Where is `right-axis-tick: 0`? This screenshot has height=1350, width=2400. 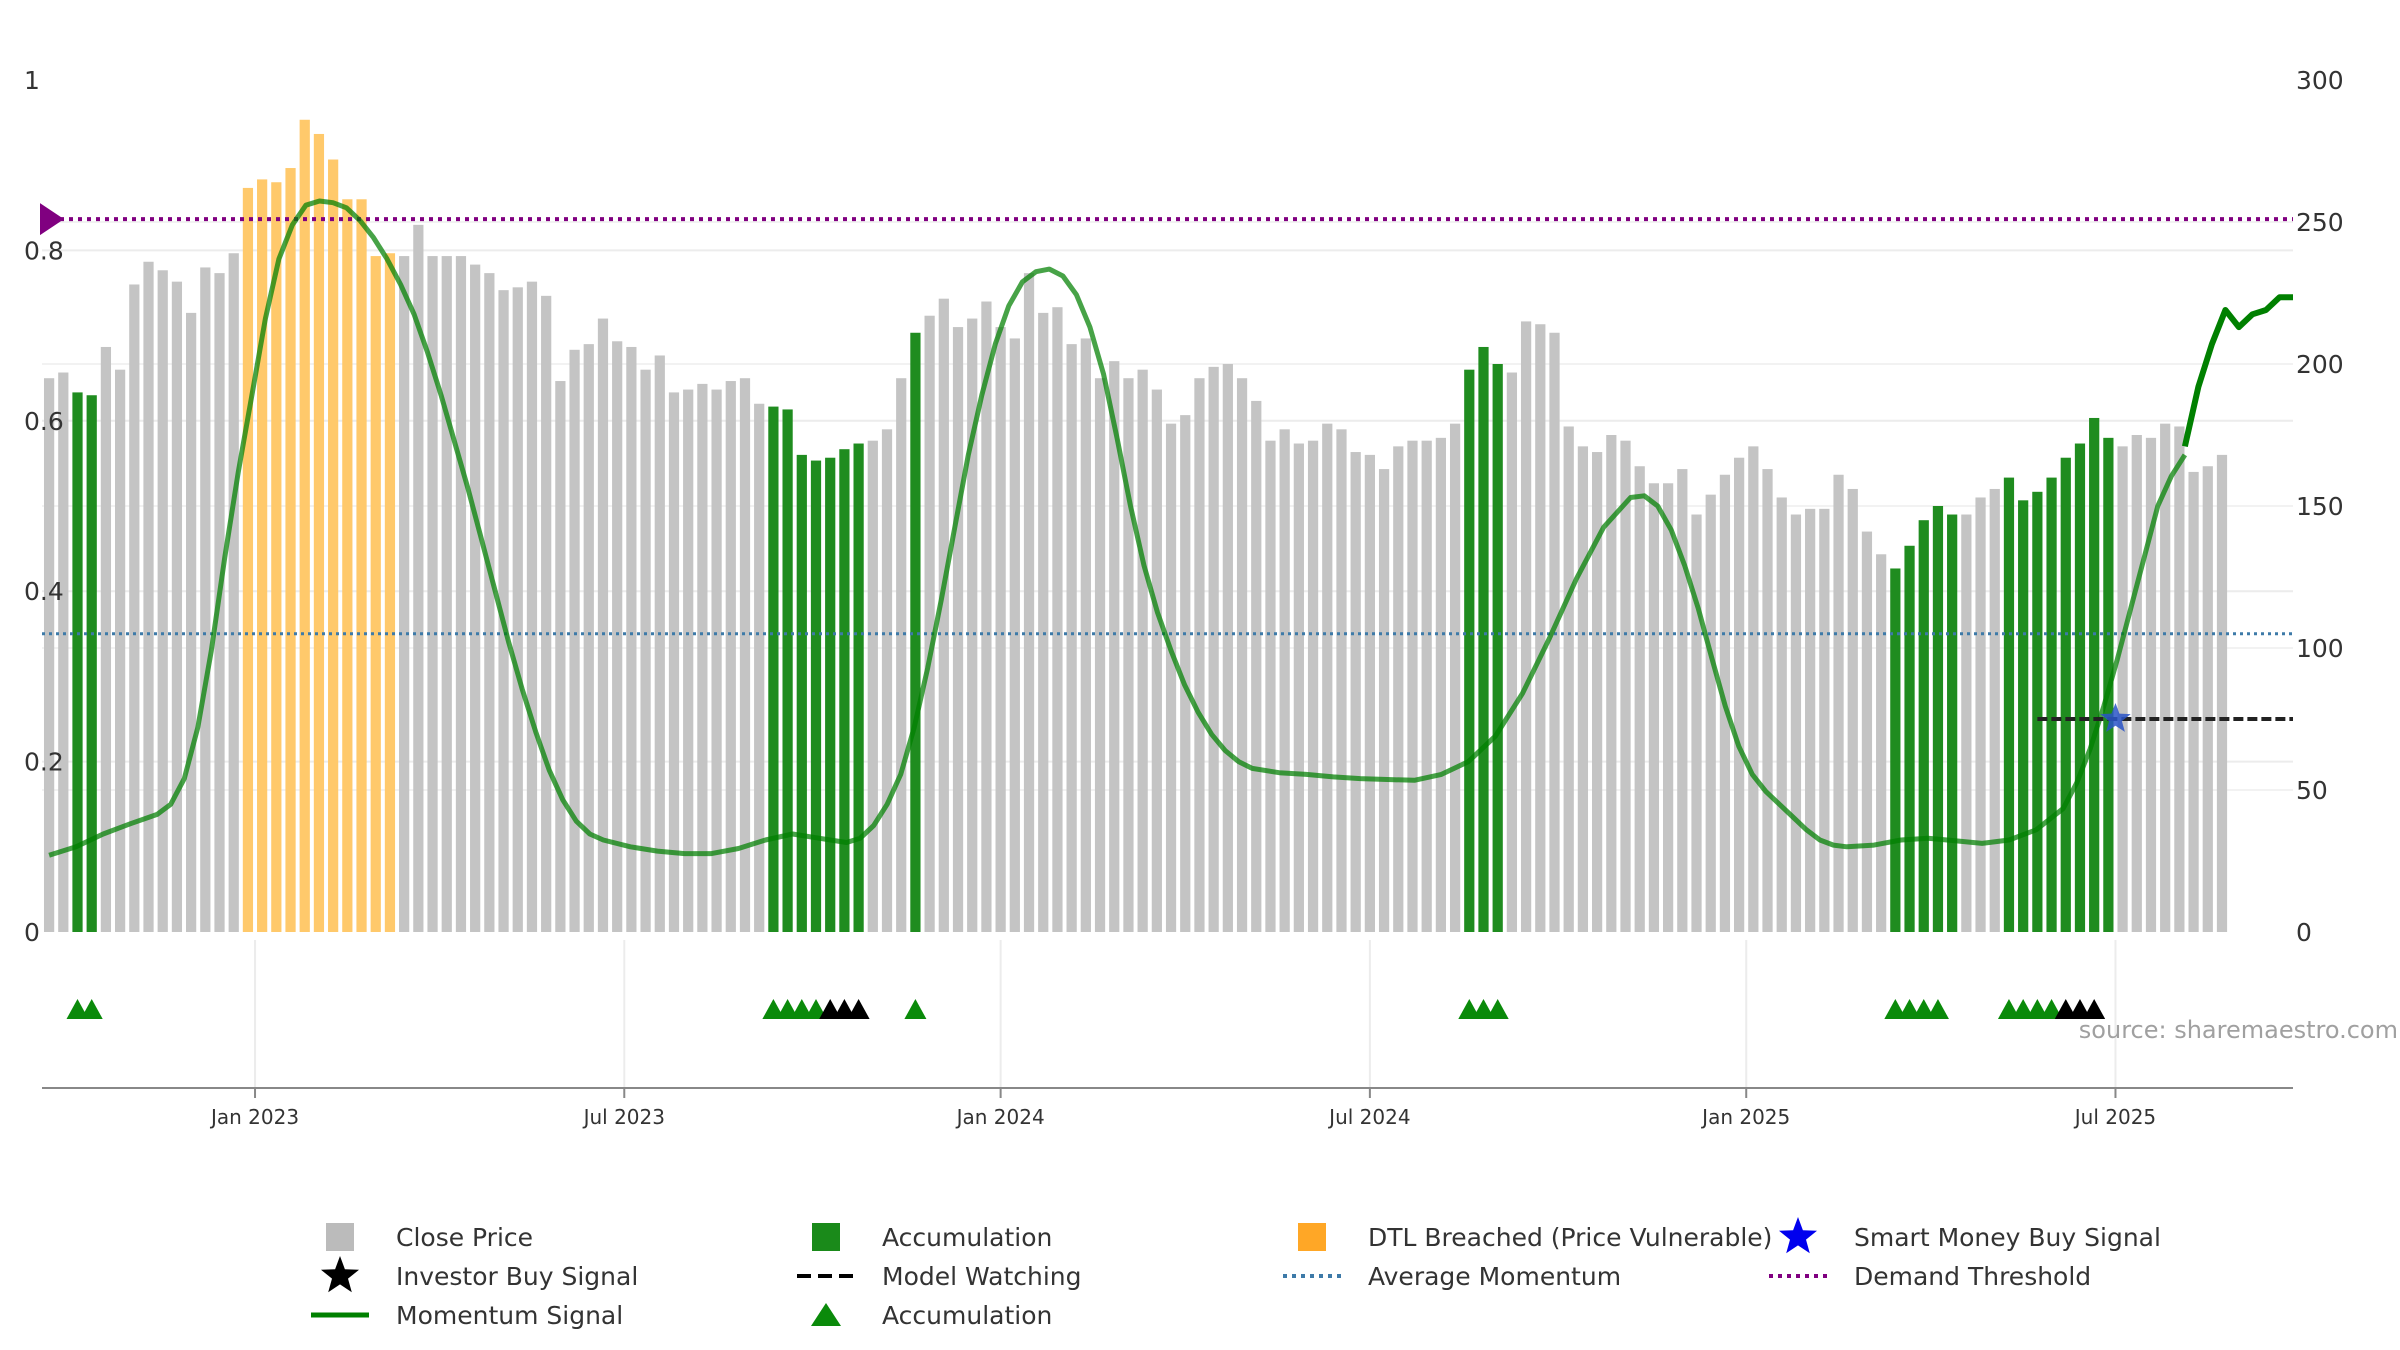 right-axis-tick: 0 is located at coordinates (2304, 932).